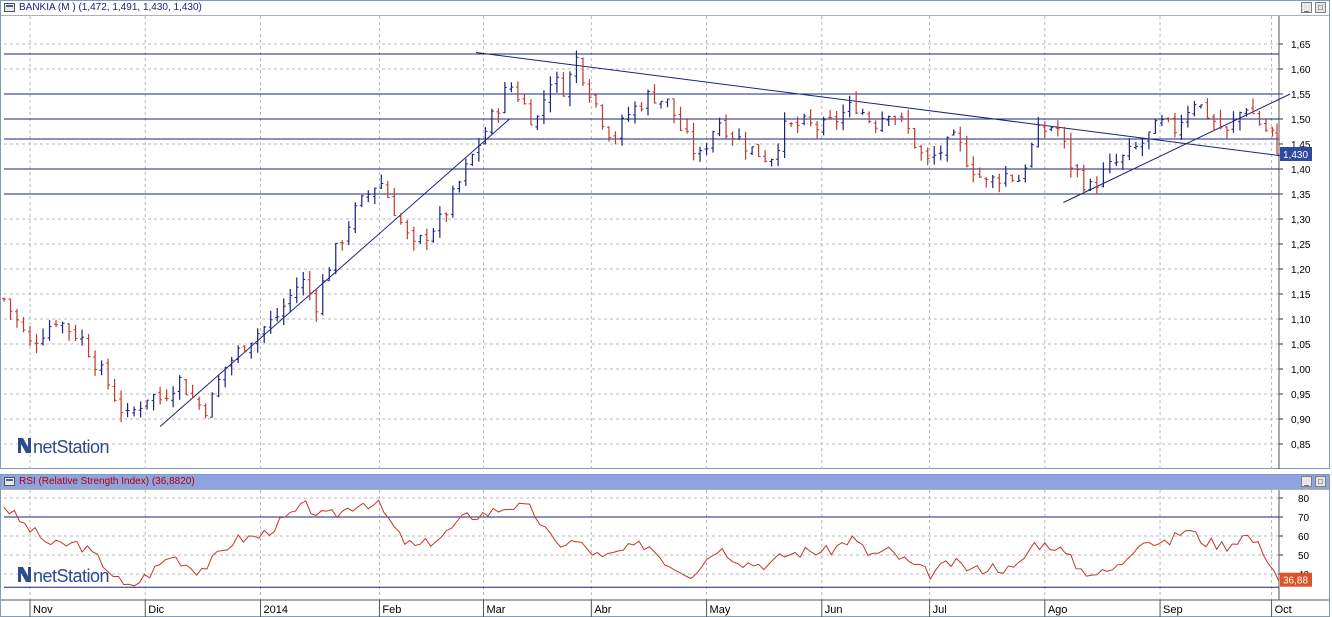 The width and height of the screenshot is (1332, 617). Describe the element at coordinates (1301, 195) in the screenshot. I see `price-tick-label: 1,35` at that location.